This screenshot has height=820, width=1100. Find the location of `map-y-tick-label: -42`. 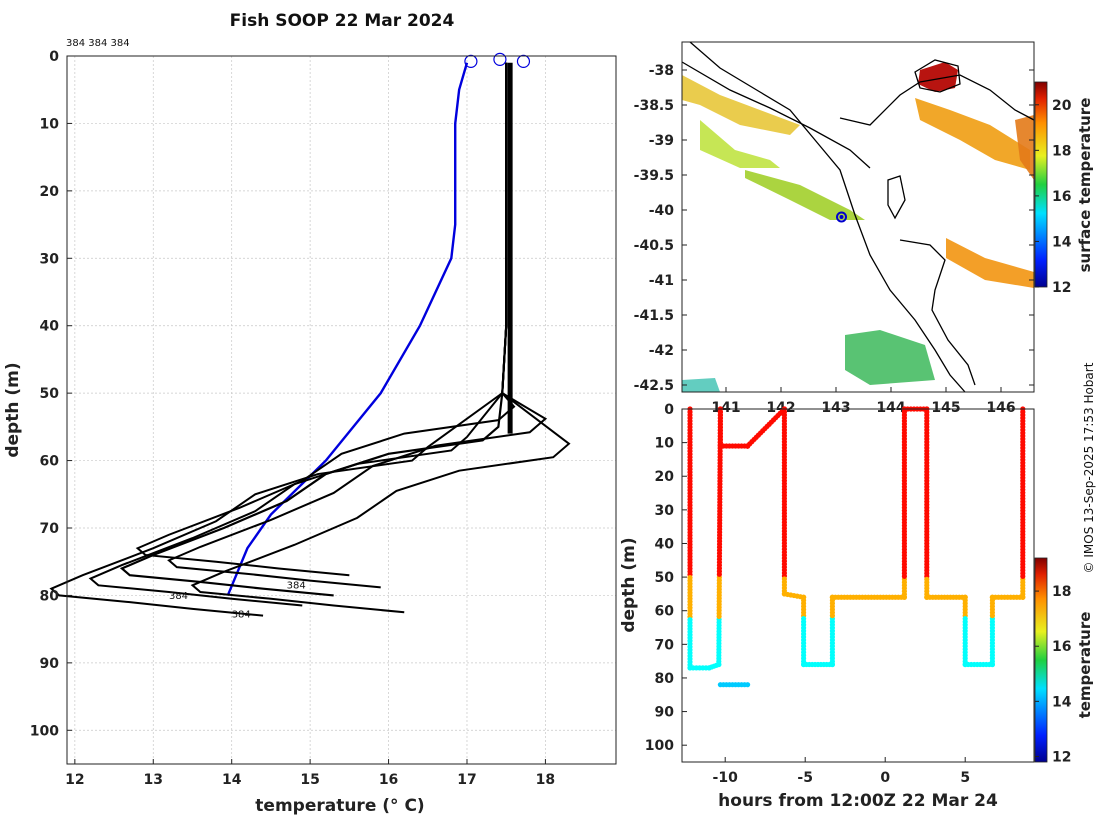

map-y-tick-label: -42 is located at coordinates (661, 351).